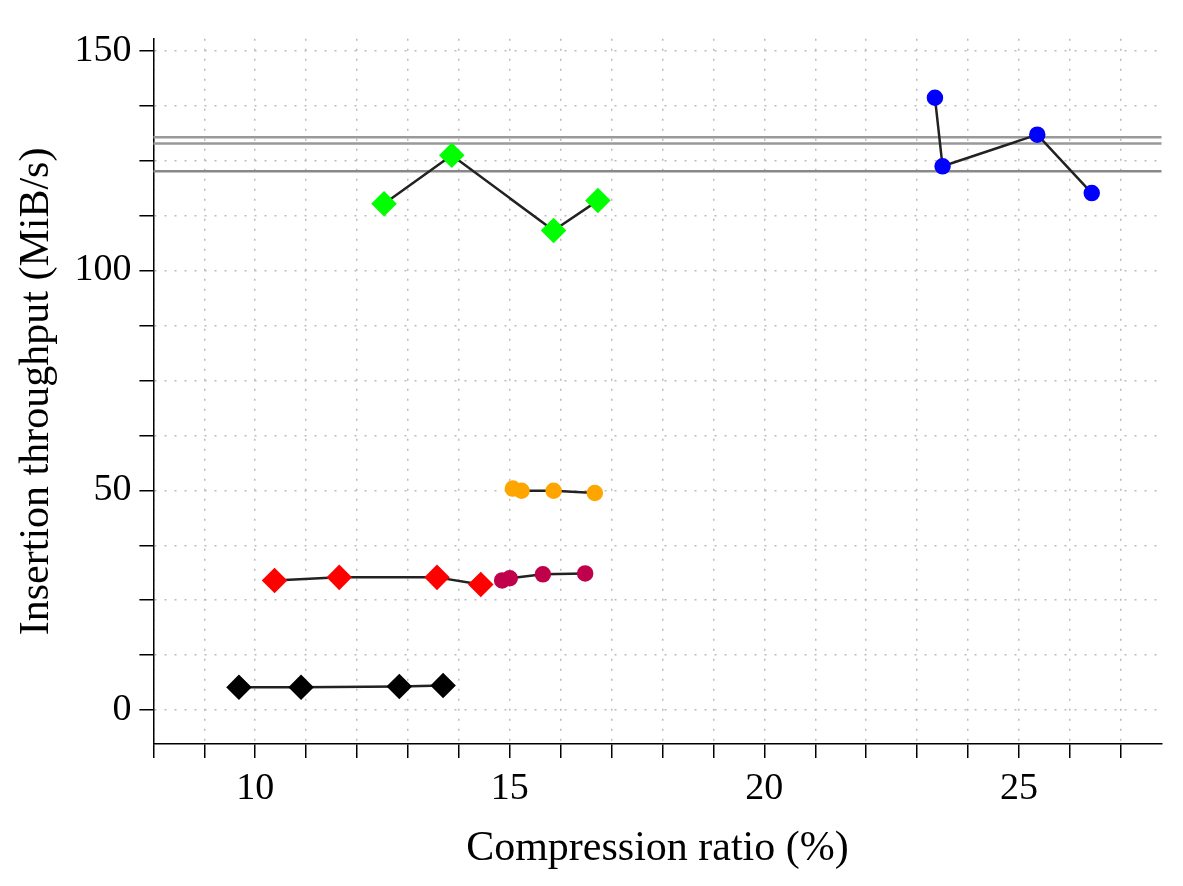  I want to click on y-axis-title: Insertion throughput (MiB/s), so click(35, 391).